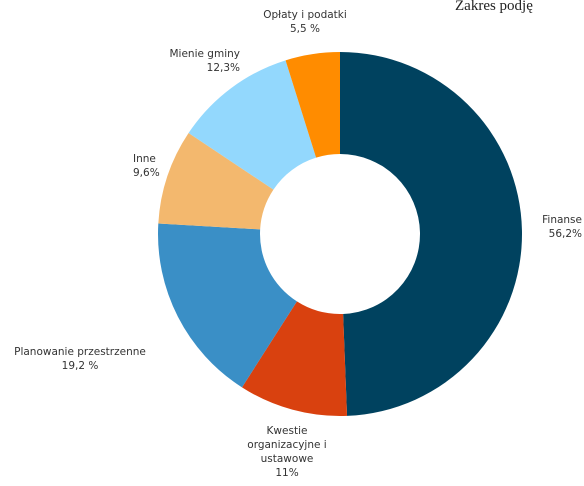  Describe the element at coordinates (494, 7) in the screenshot. I see `chart-title: Zakres podję` at that location.